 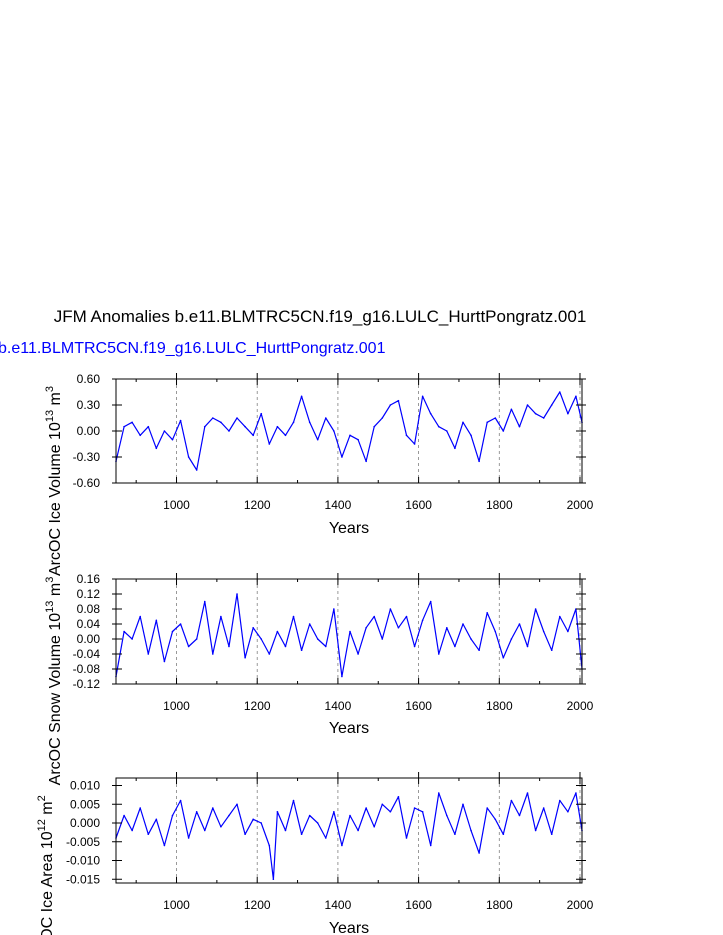 I want to click on plot-frame, so click(x=349, y=830).